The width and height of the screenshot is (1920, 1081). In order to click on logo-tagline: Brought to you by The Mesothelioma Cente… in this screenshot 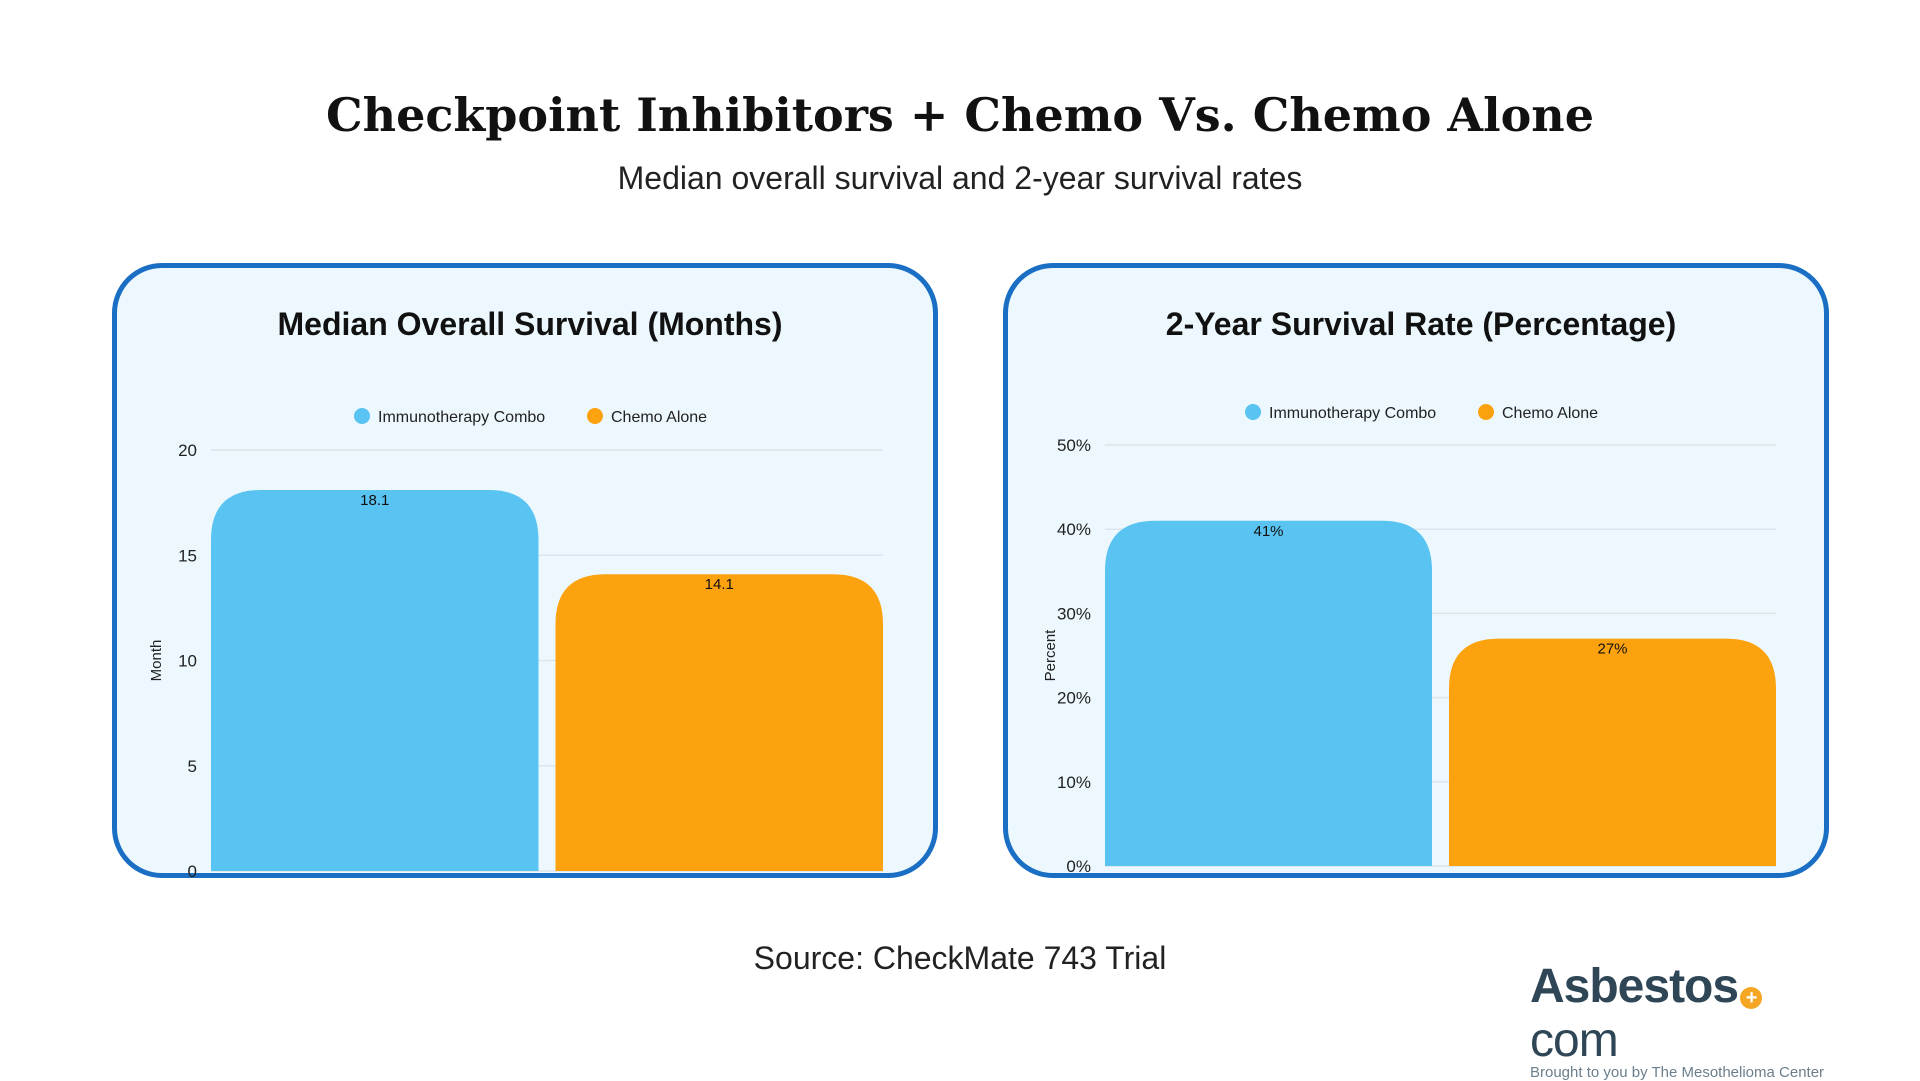, I will do `click(1677, 1072)`.